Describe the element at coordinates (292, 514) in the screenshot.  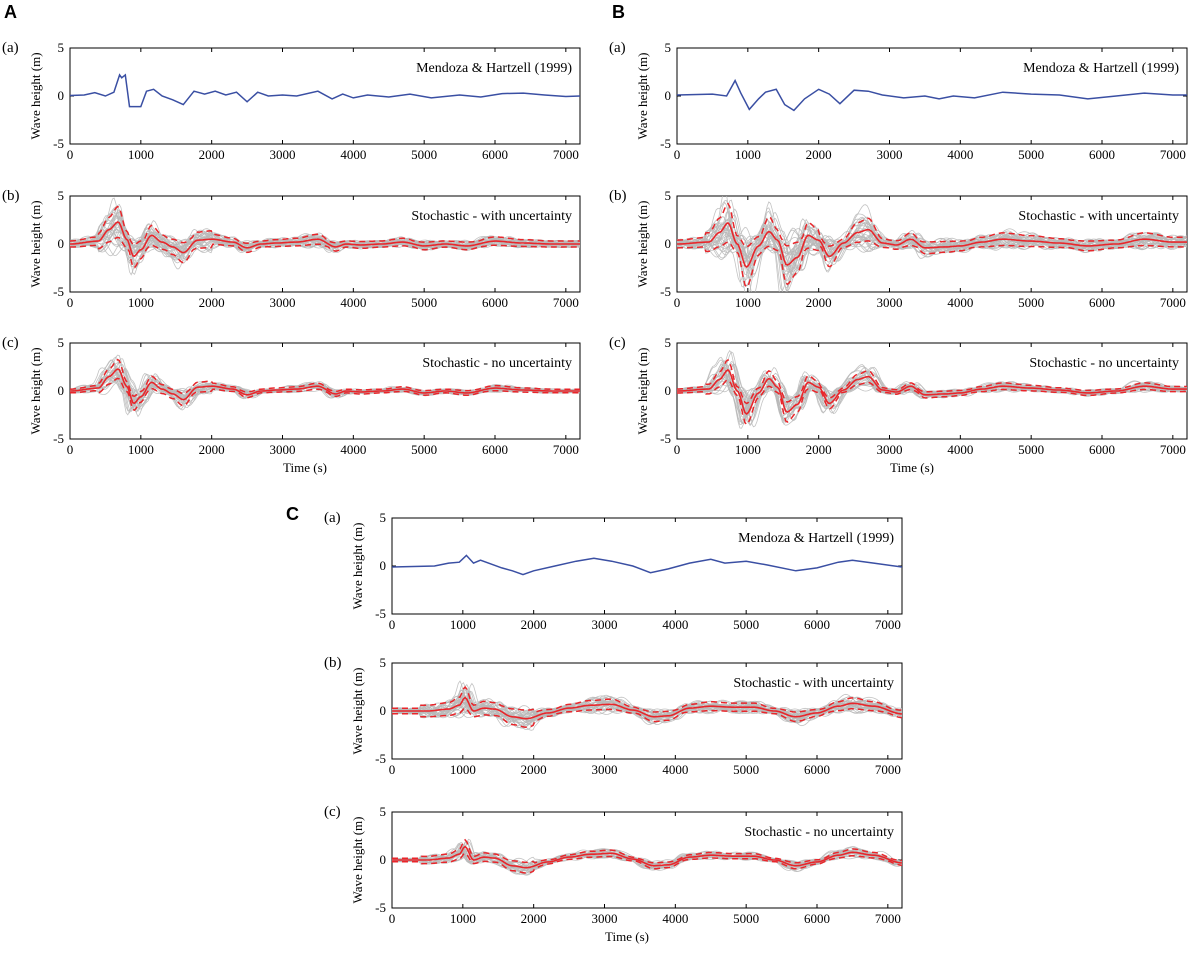
I see `panel-letter-c: C` at that location.